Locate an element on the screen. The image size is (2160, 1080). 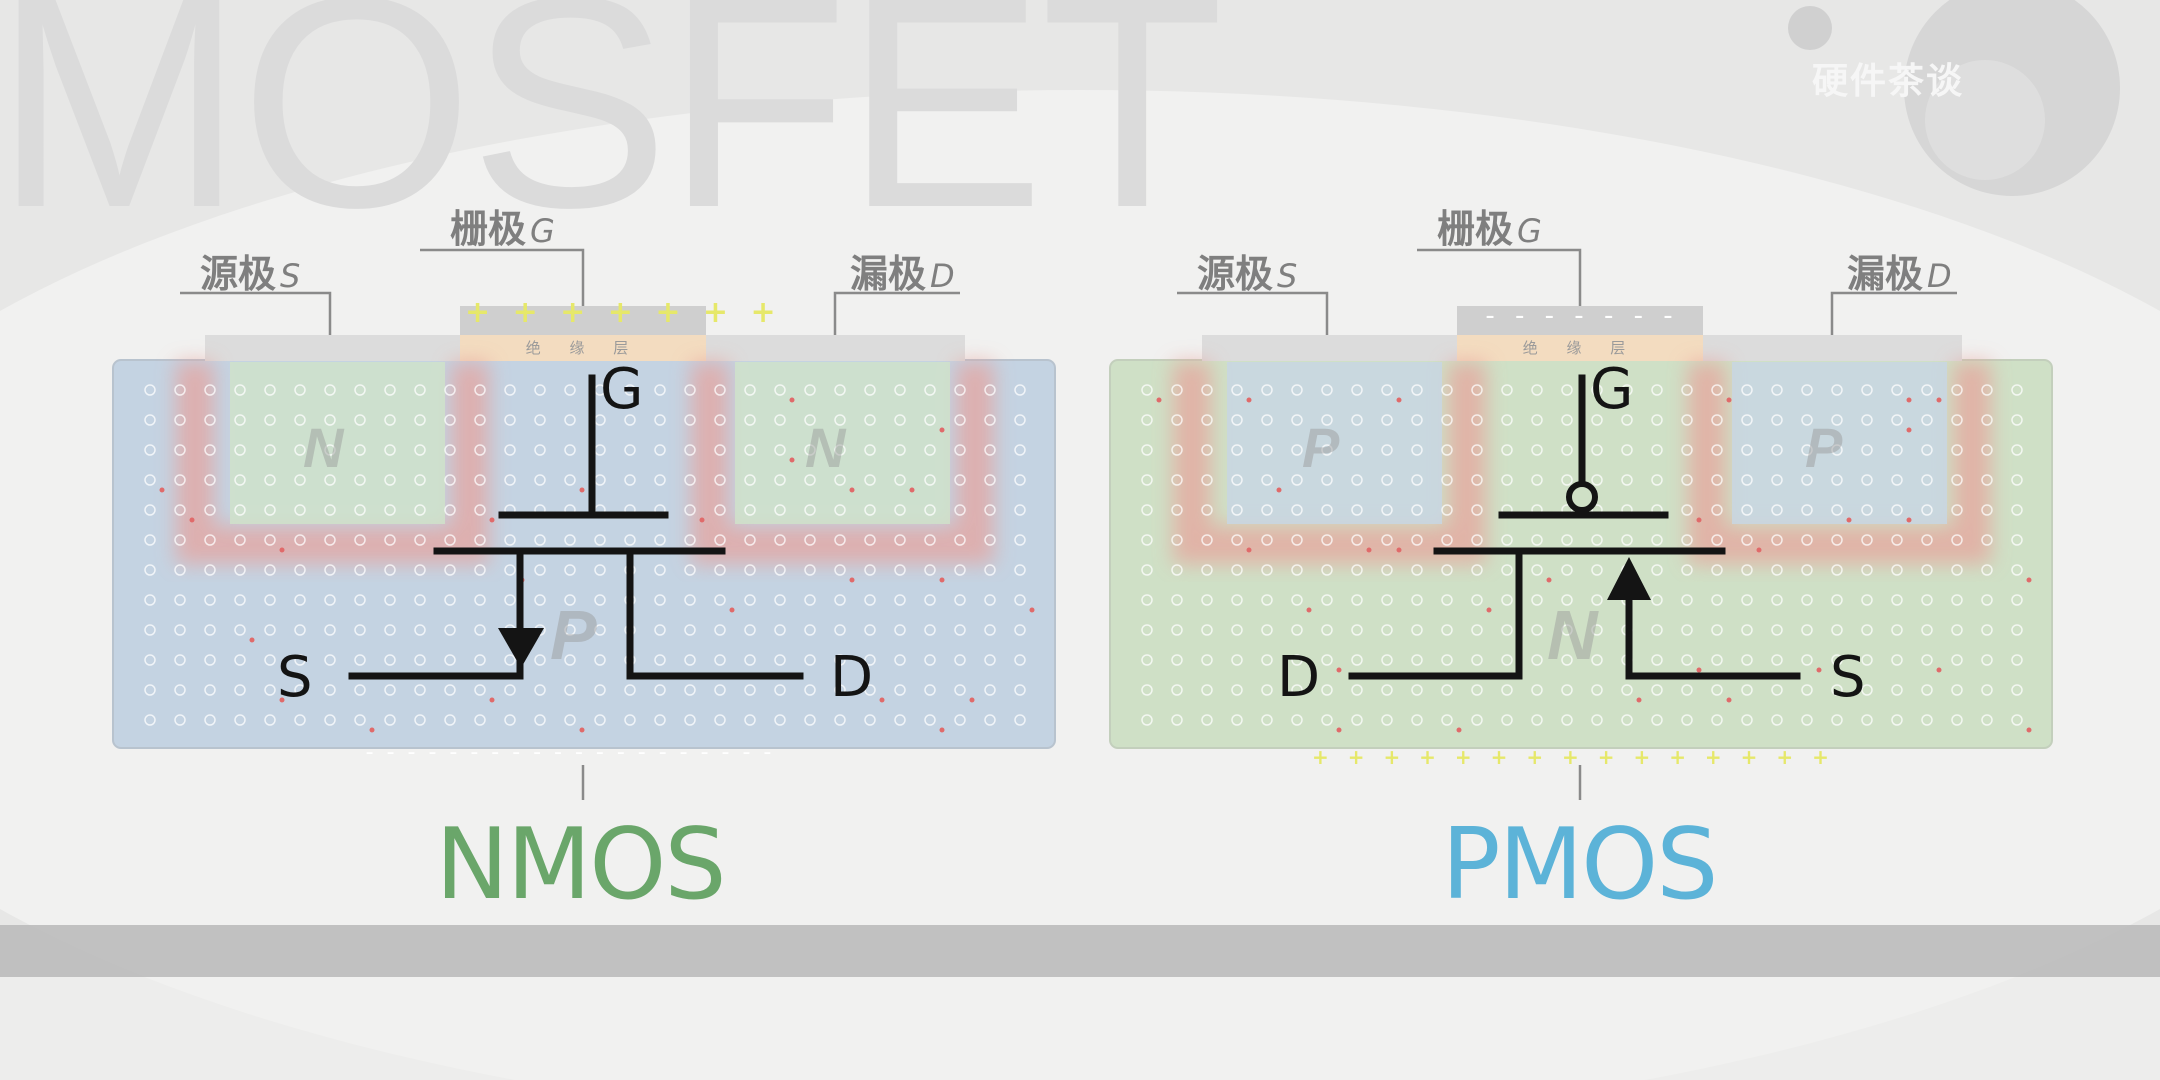
nmos-gate-leader is located at coordinates (502, 277).